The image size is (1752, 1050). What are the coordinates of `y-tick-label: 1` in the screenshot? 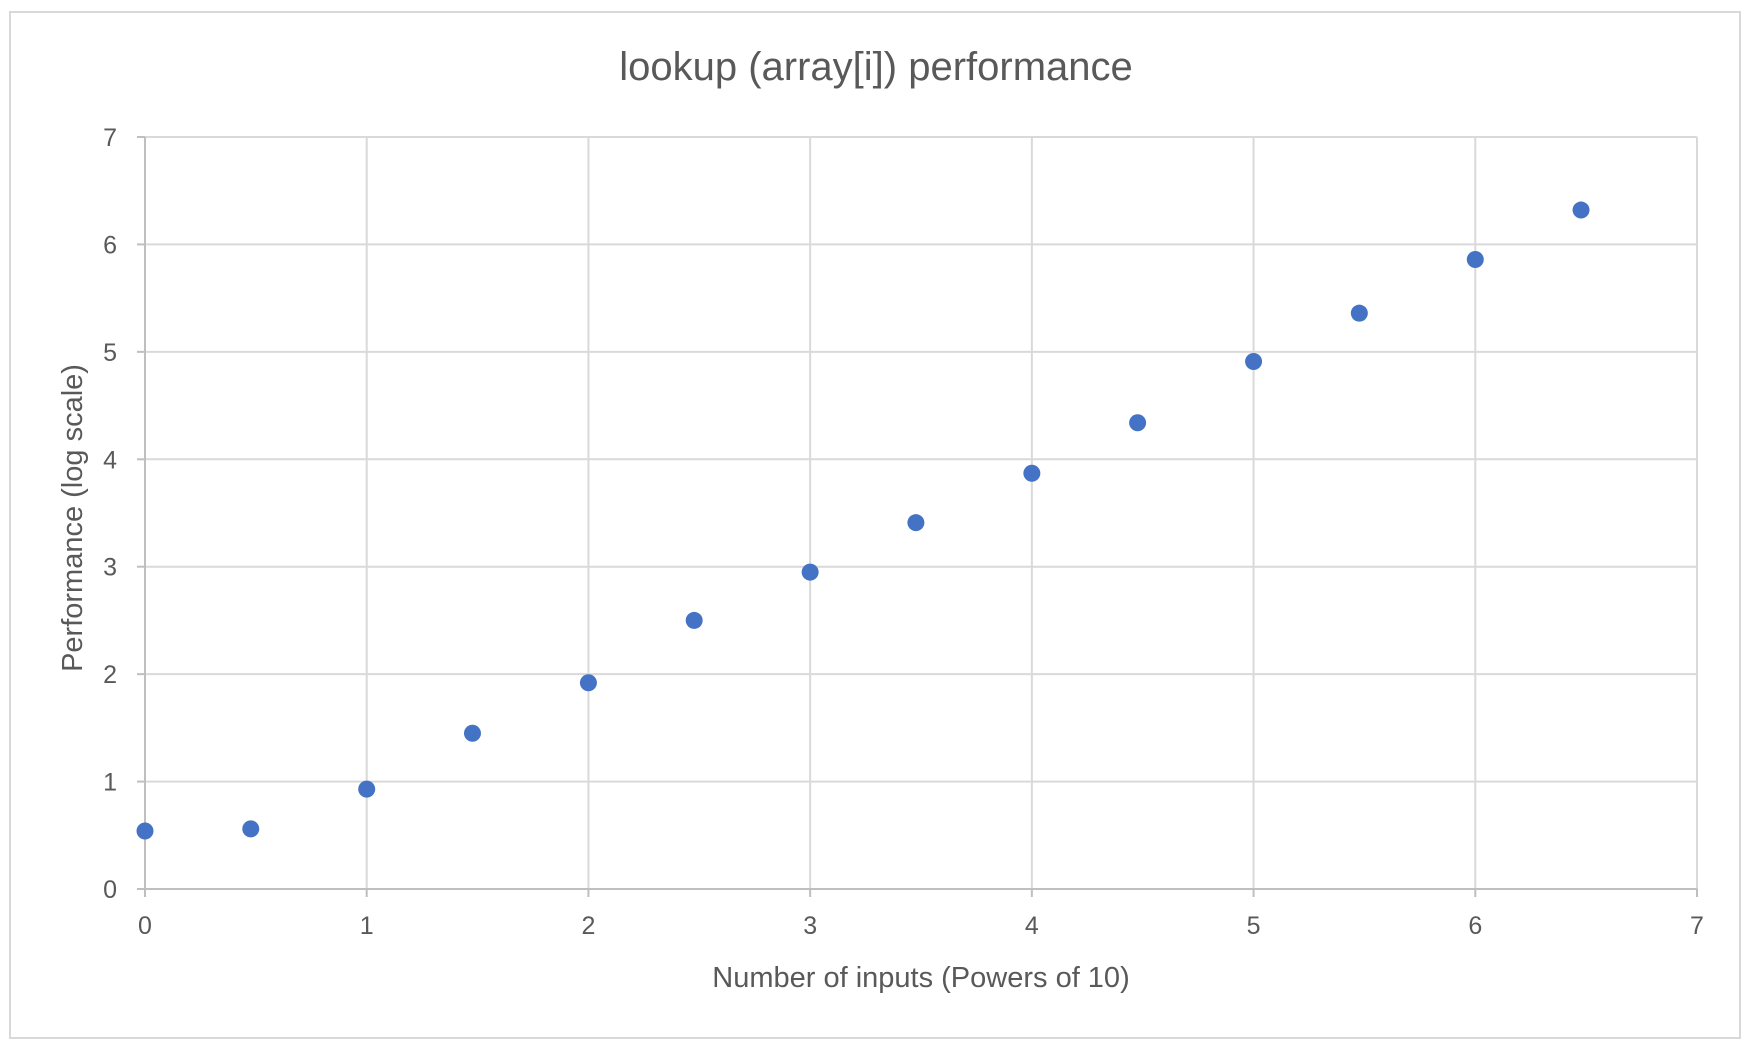 It's located at (110, 783).